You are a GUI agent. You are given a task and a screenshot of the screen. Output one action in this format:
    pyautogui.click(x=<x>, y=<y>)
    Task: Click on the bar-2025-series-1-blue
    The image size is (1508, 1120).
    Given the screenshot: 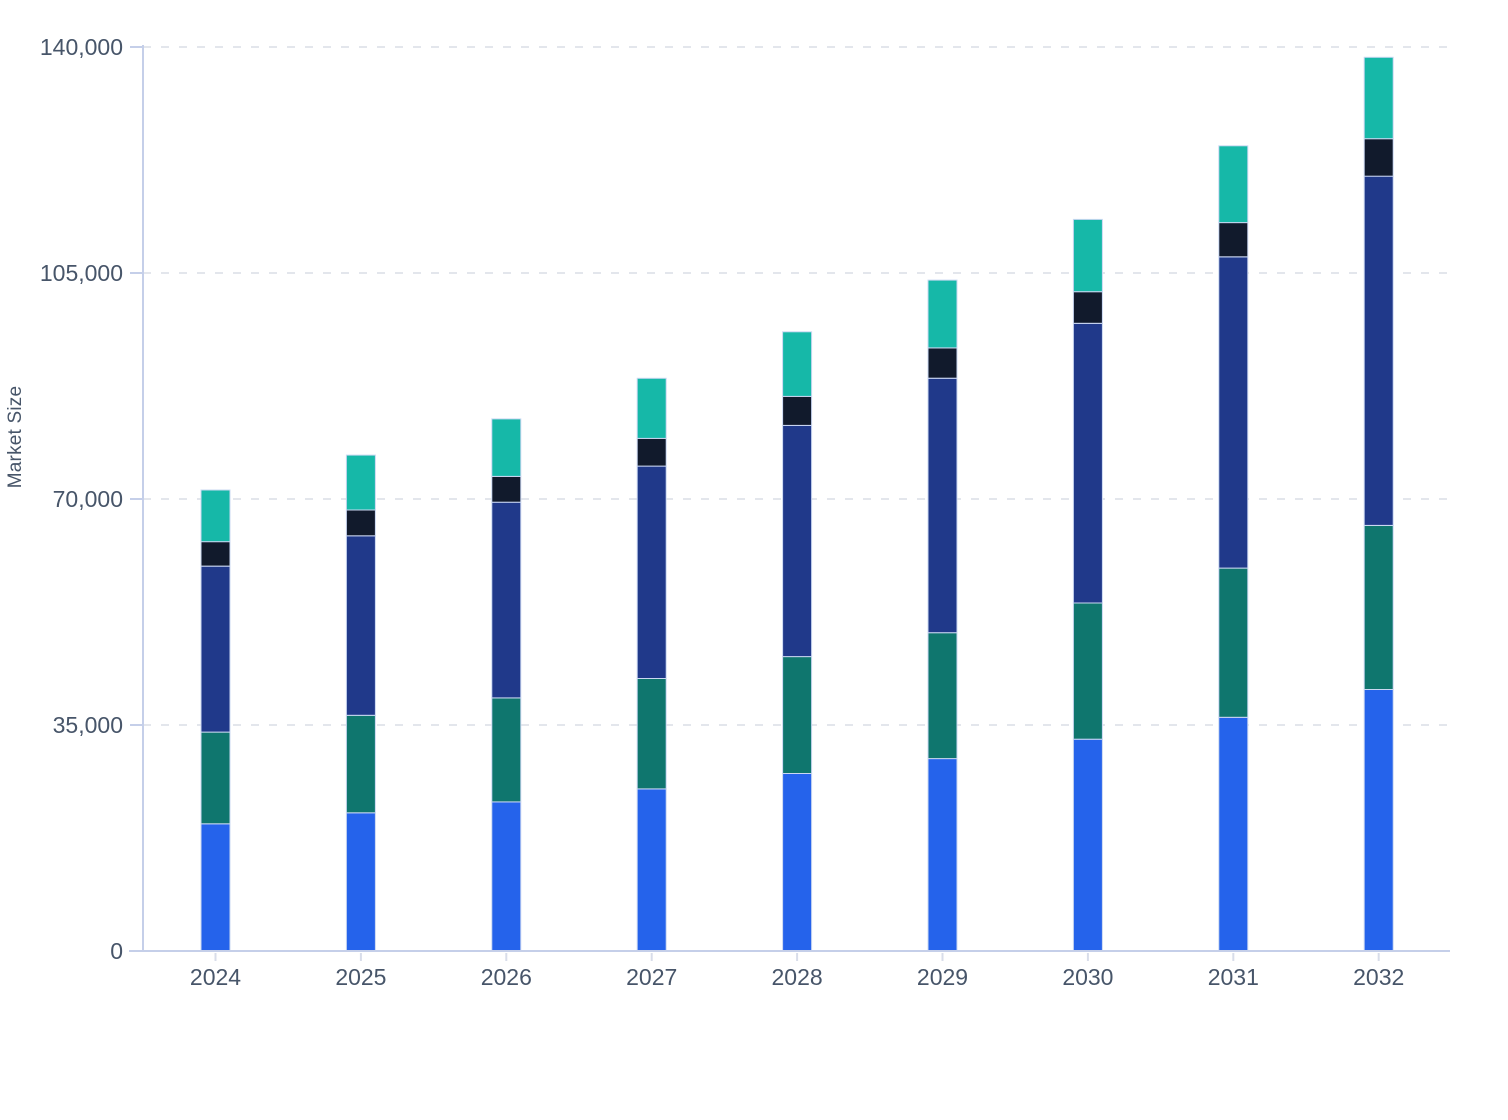 What is the action you would take?
    pyautogui.click(x=360, y=882)
    